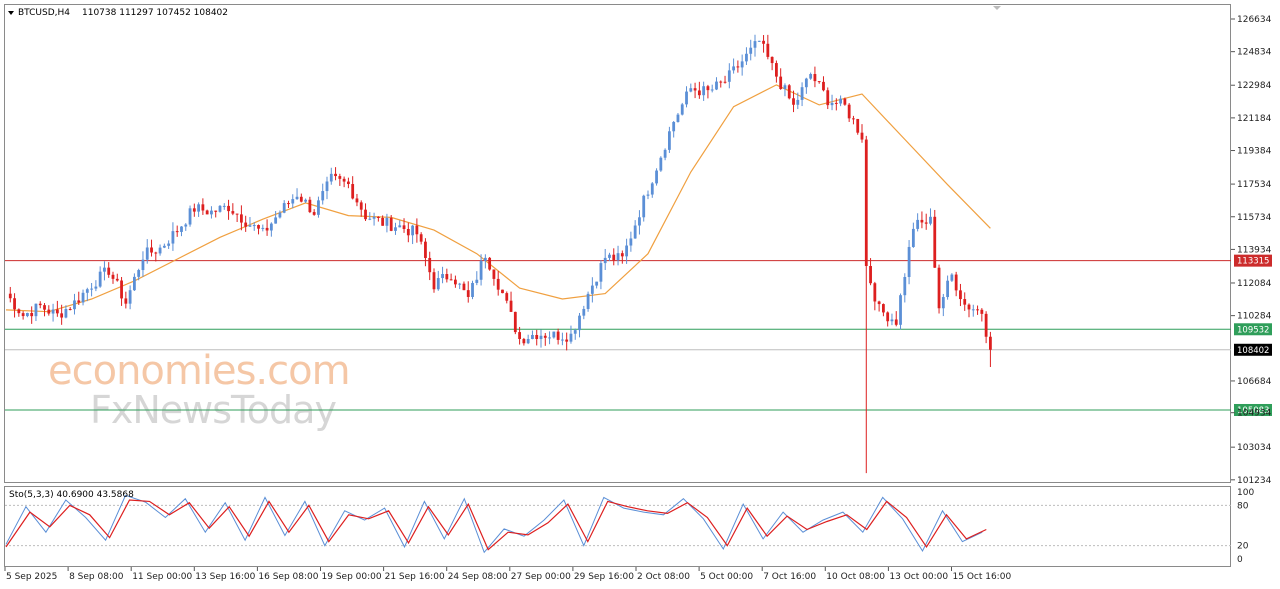 The height and width of the screenshot is (589, 1280). Describe the element at coordinates (1243, 506) in the screenshot. I see `stoch-tick-label: 80` at that location.